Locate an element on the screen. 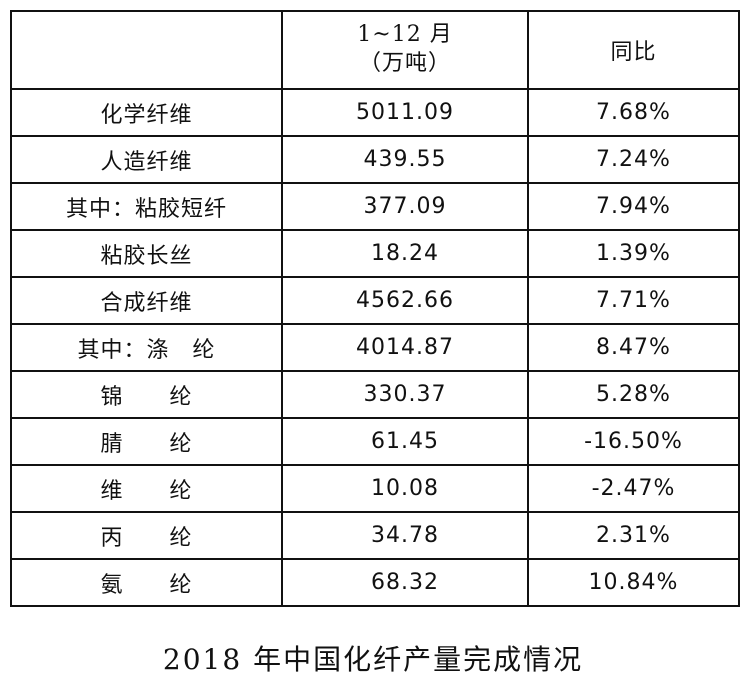  row-value: 68.32 is located at coordinates (405, 582).